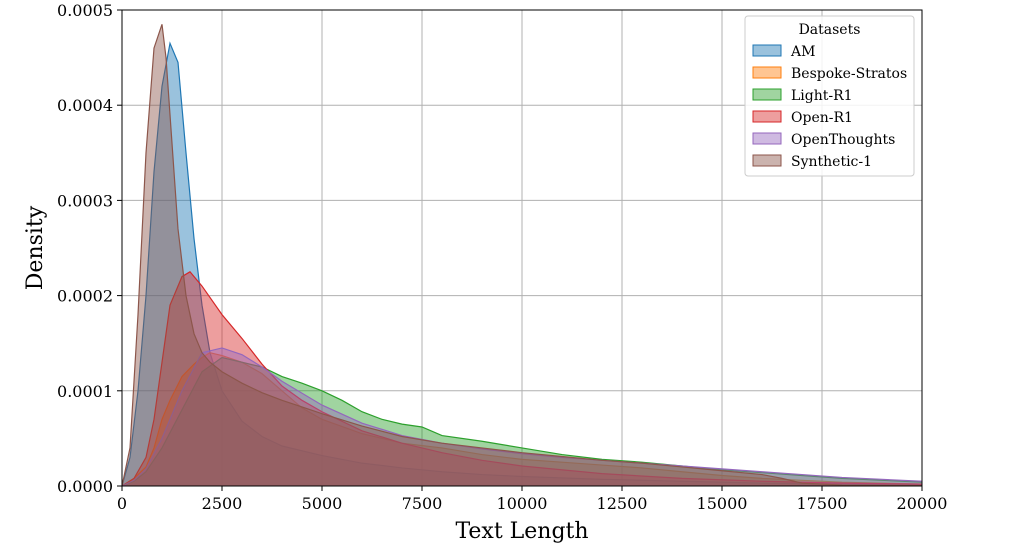  I want to click on legend-label: OpenThoughts, so click(843, 140).